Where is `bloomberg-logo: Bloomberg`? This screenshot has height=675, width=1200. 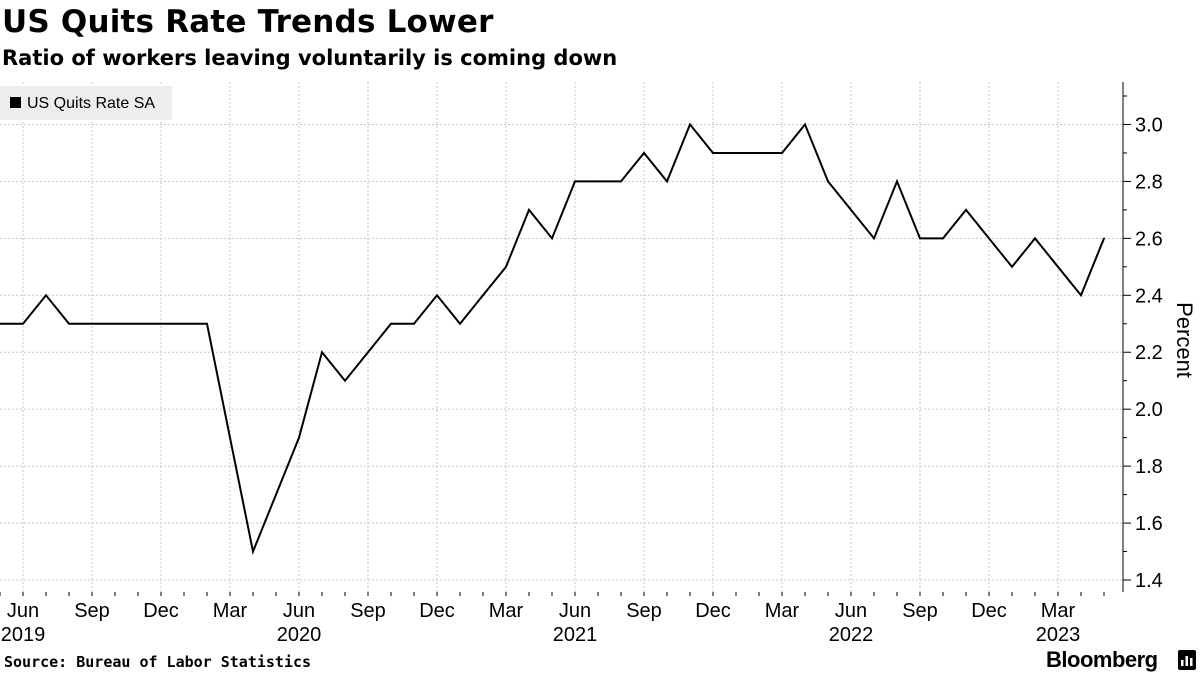
bloomberg-logo: Bloomberg is located at coordinates (1102, 659).